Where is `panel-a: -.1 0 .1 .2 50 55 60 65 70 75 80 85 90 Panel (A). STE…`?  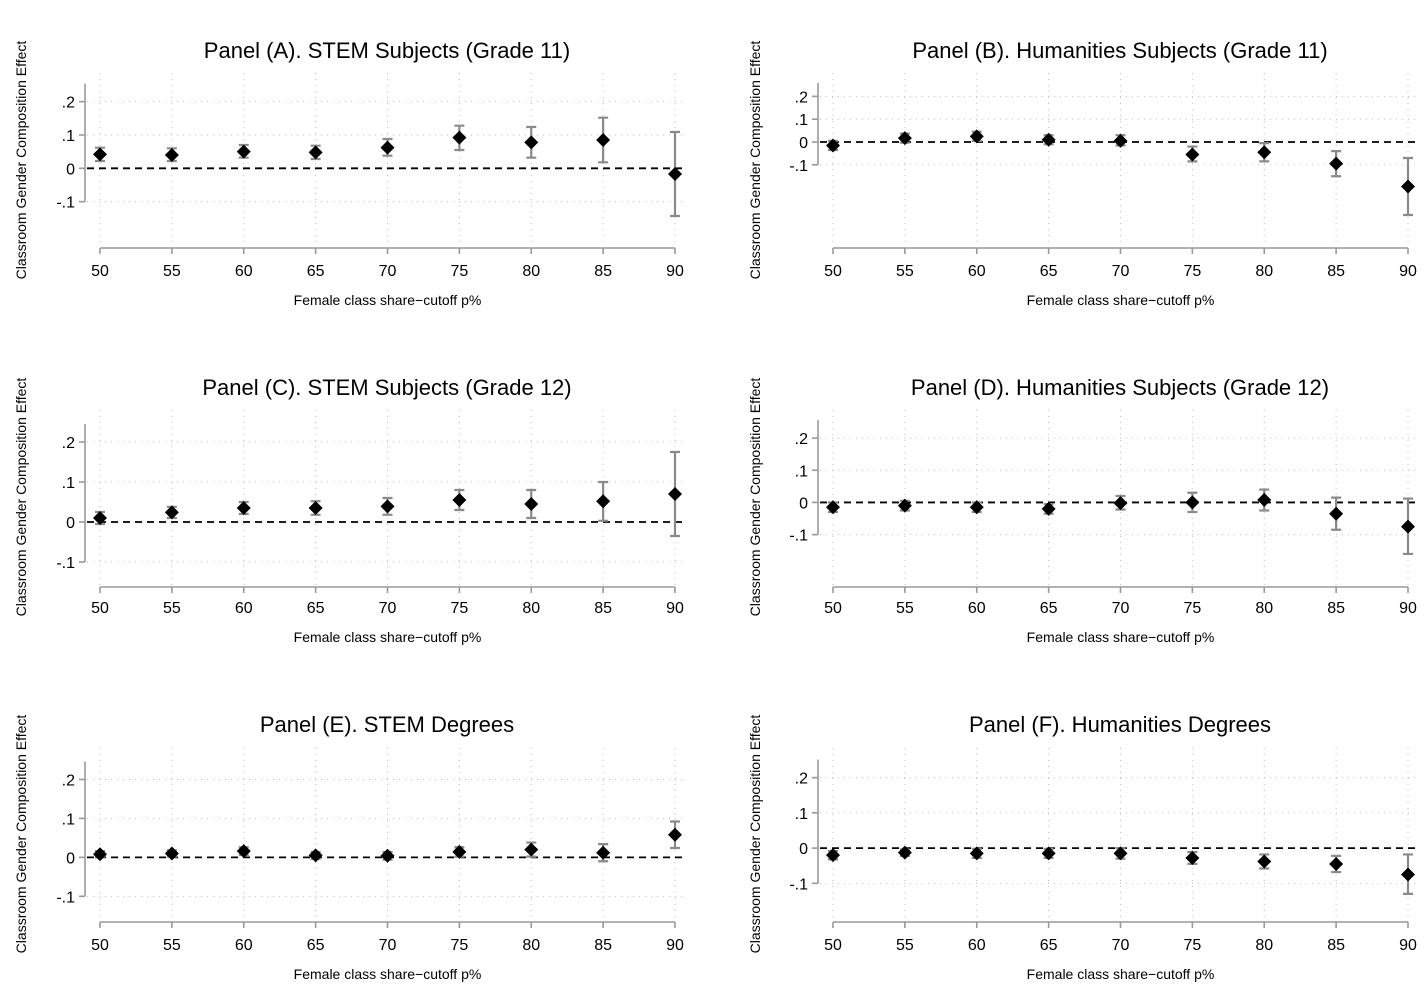
panel-a: -.1 0 .1 .2 50 55 60 65 70 75 80 85 90 Panel (A). STE… is located at coordinates (349, 173).